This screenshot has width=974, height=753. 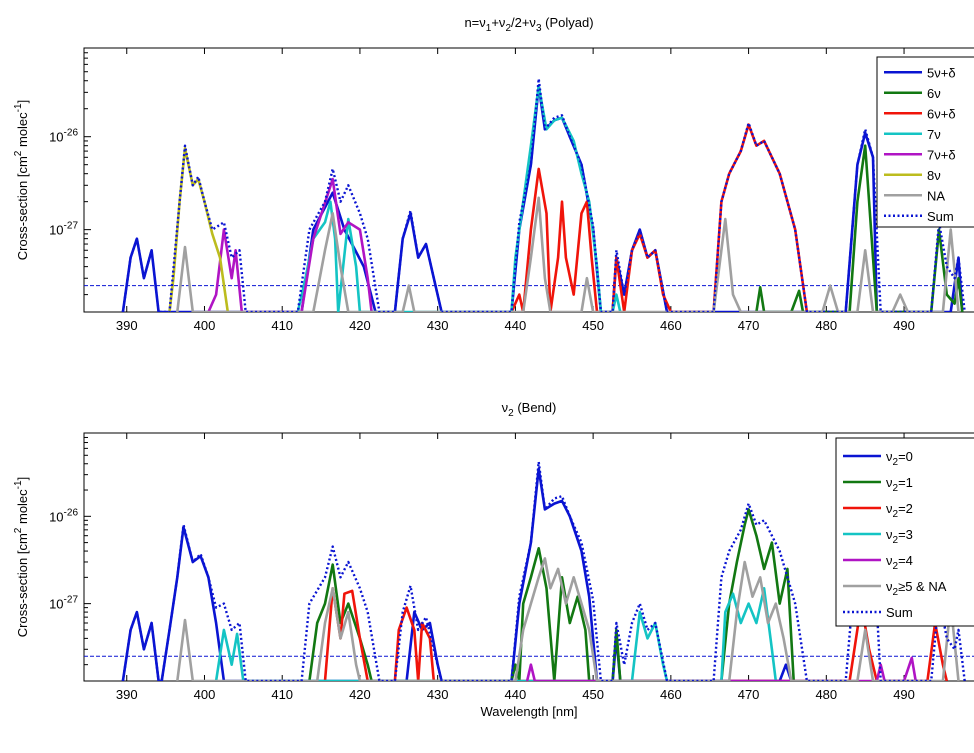 I want to click on legend-label-3: ν2=3, so click(x=899, y=536).